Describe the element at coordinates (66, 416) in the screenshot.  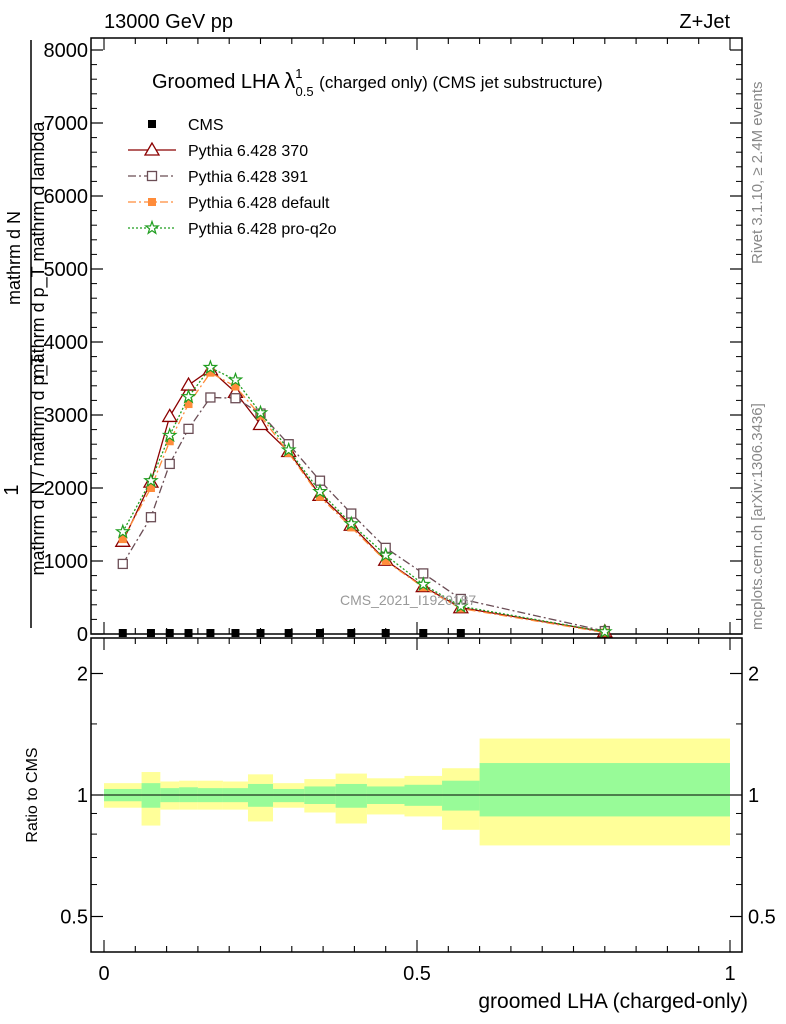
I see `ytick-label: 3000` at that location.